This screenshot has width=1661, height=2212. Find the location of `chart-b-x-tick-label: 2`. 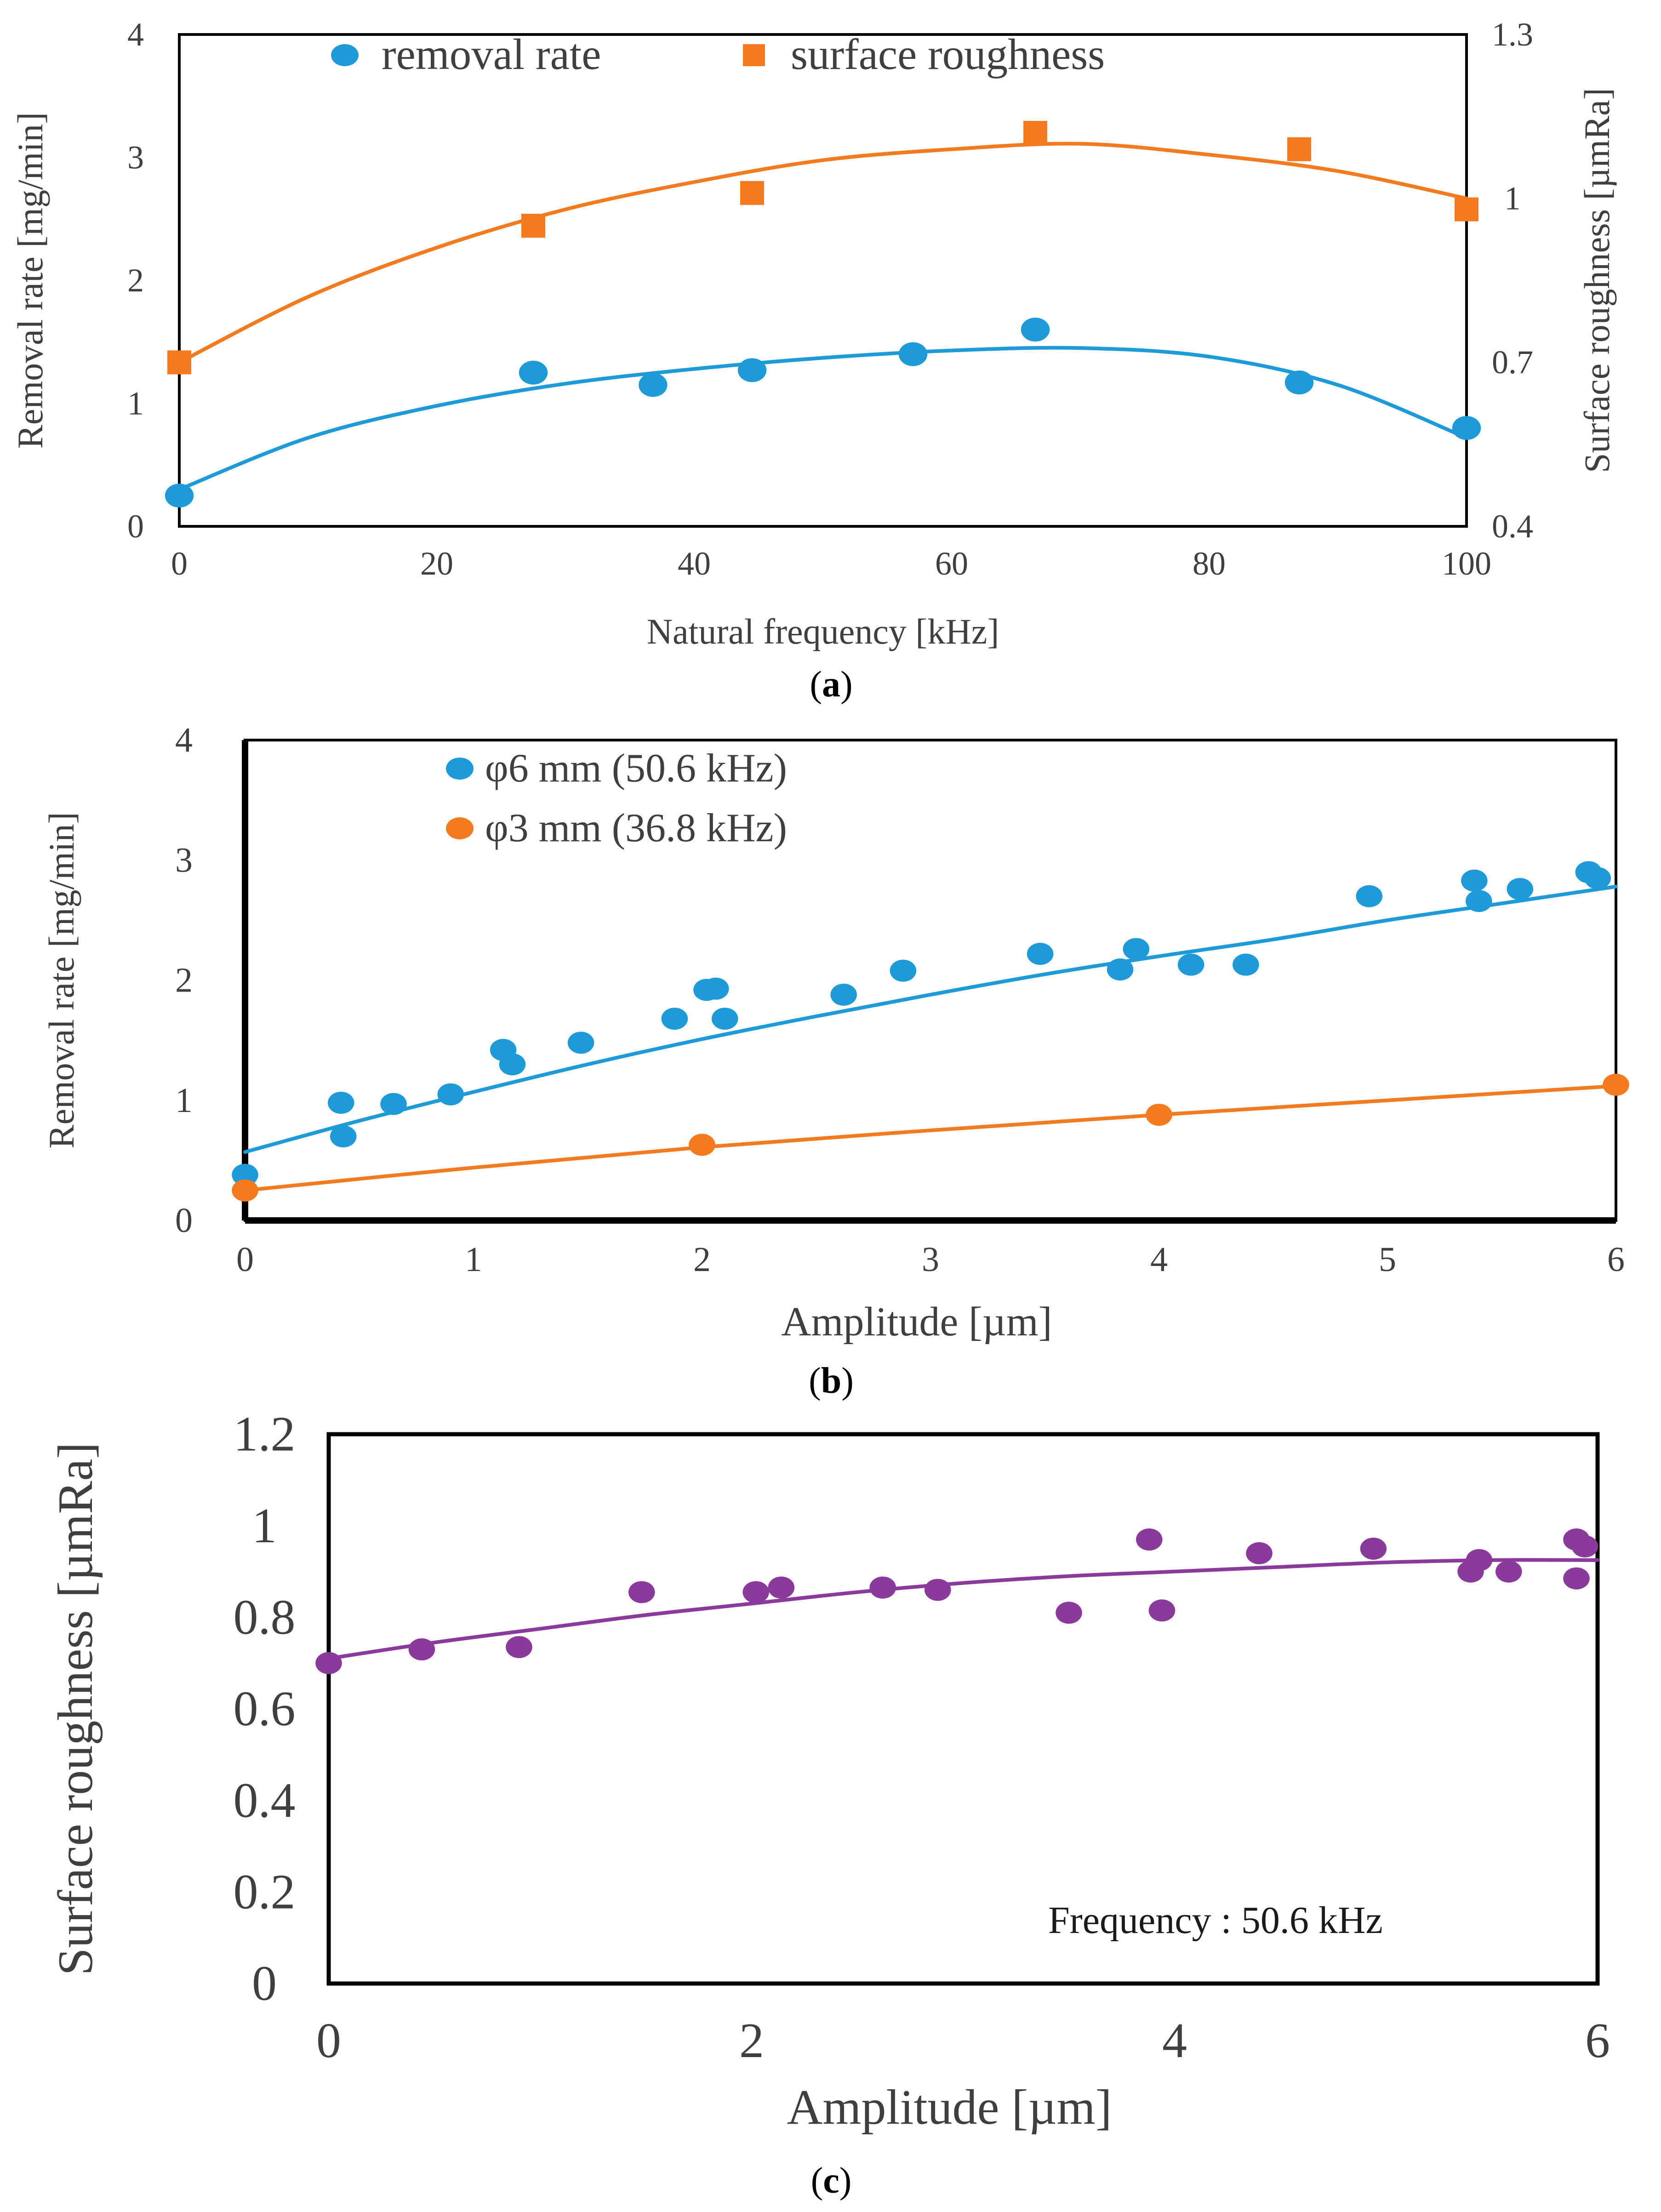

chart-b-x-tick-label: 2 is located at coordinates (702, 1259).